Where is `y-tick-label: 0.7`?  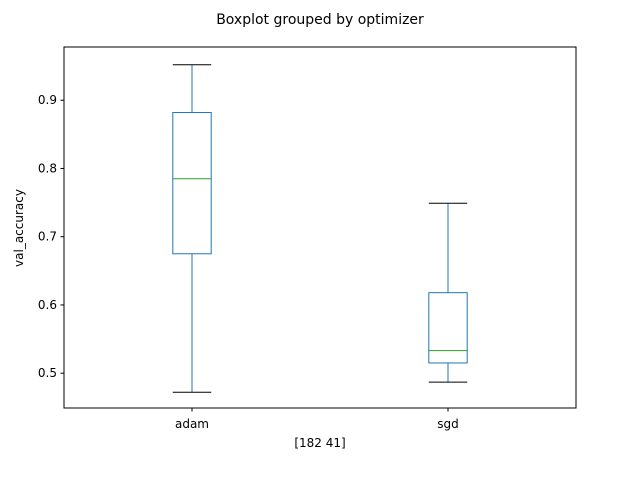
y-tick-label: 0.7 is located at coordinates (47, 237).